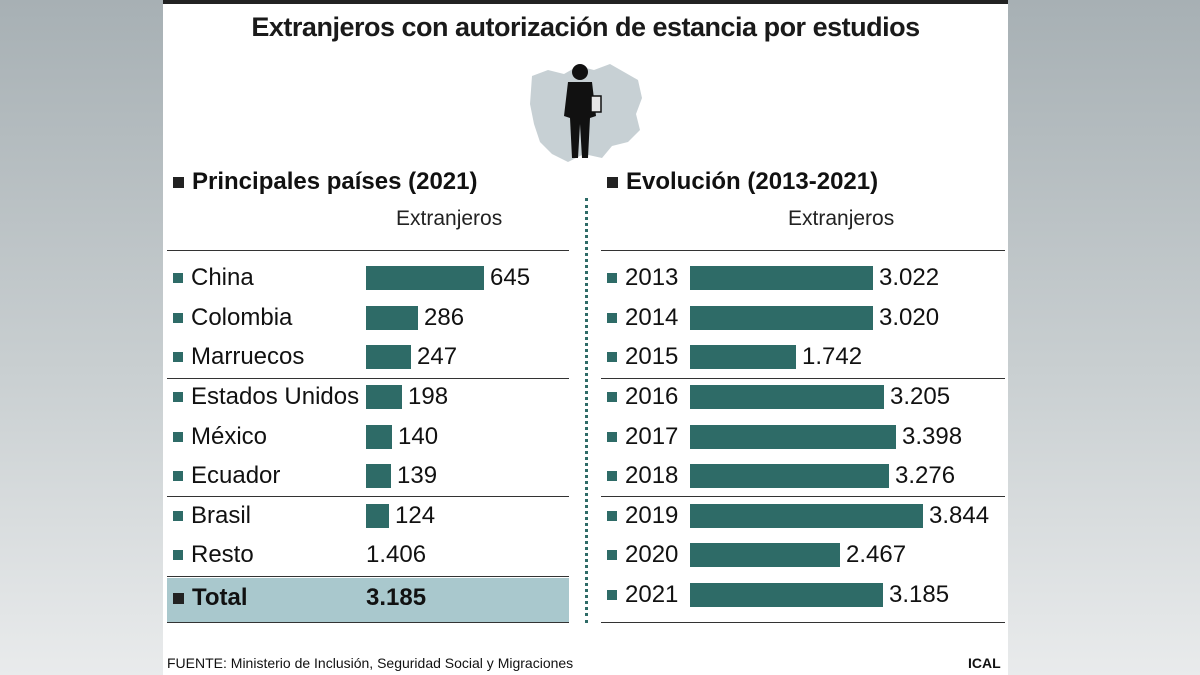  Describe the element at coordinates (909, 277) in the screenshot. I see `data-label: 3.022` at that location.